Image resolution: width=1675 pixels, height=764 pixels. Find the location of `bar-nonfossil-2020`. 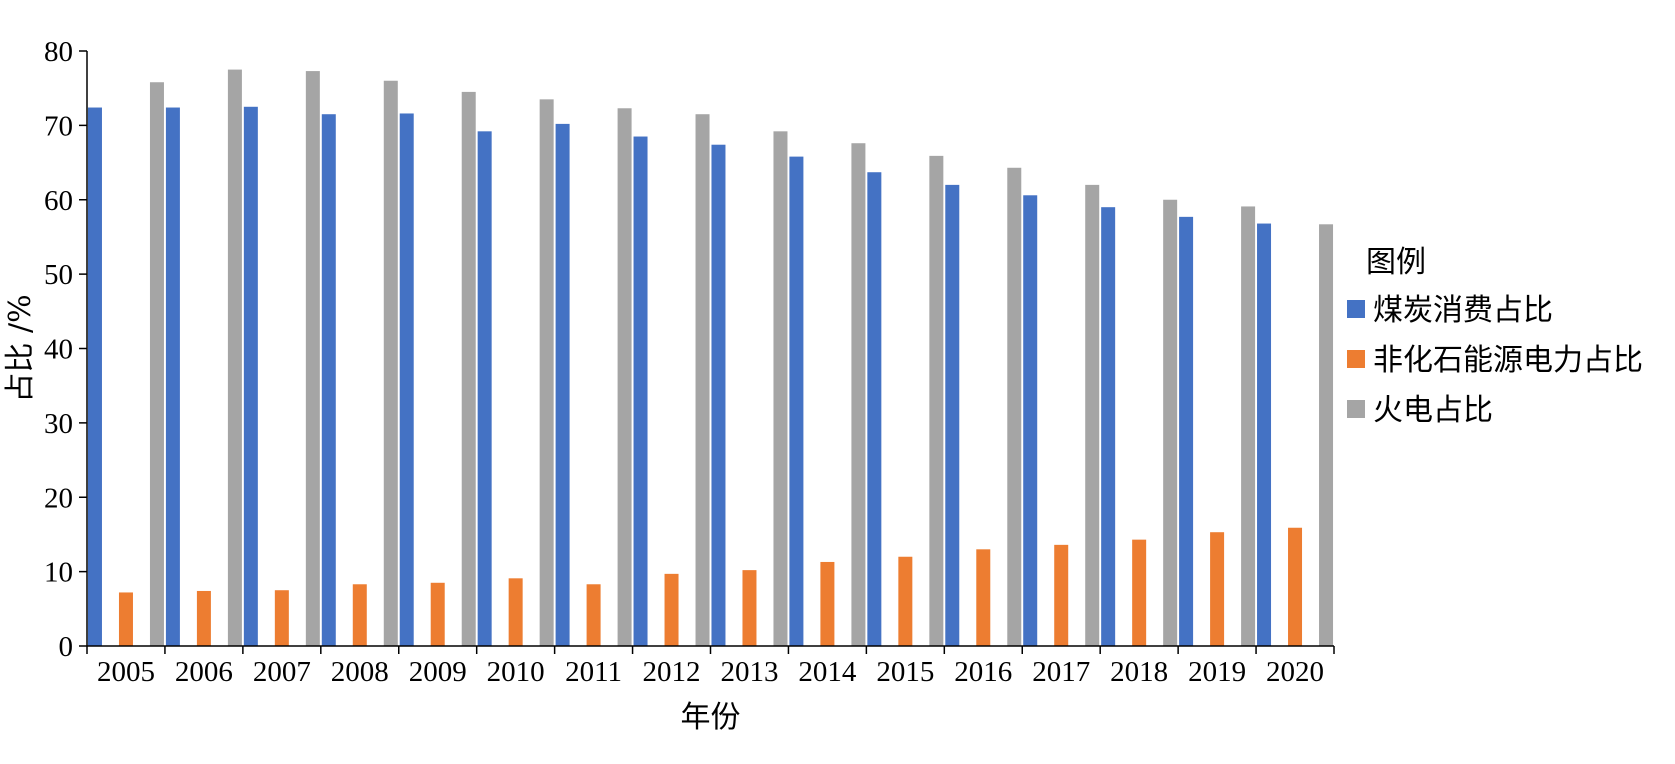

bar-nonfossil-2020 is located at coordinates (1295, 586).